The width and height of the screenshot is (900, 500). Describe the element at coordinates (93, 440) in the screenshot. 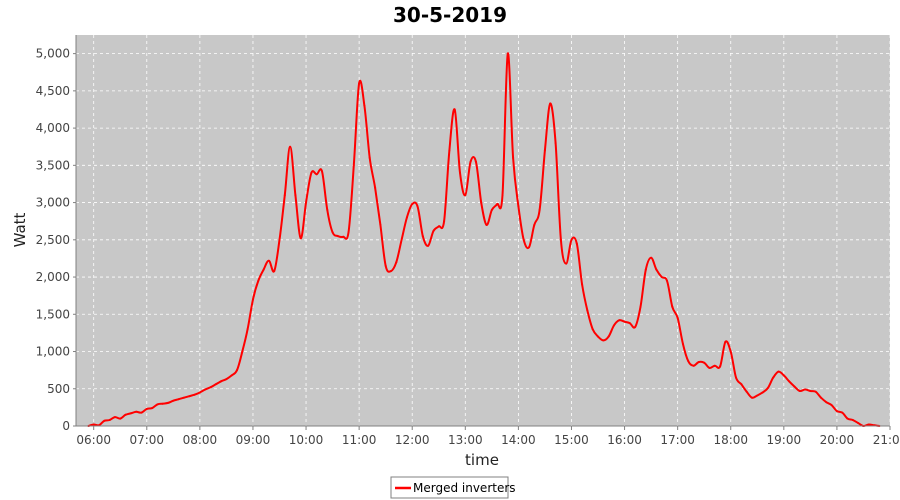

I see `x-tick-label: 06:00` at that location.